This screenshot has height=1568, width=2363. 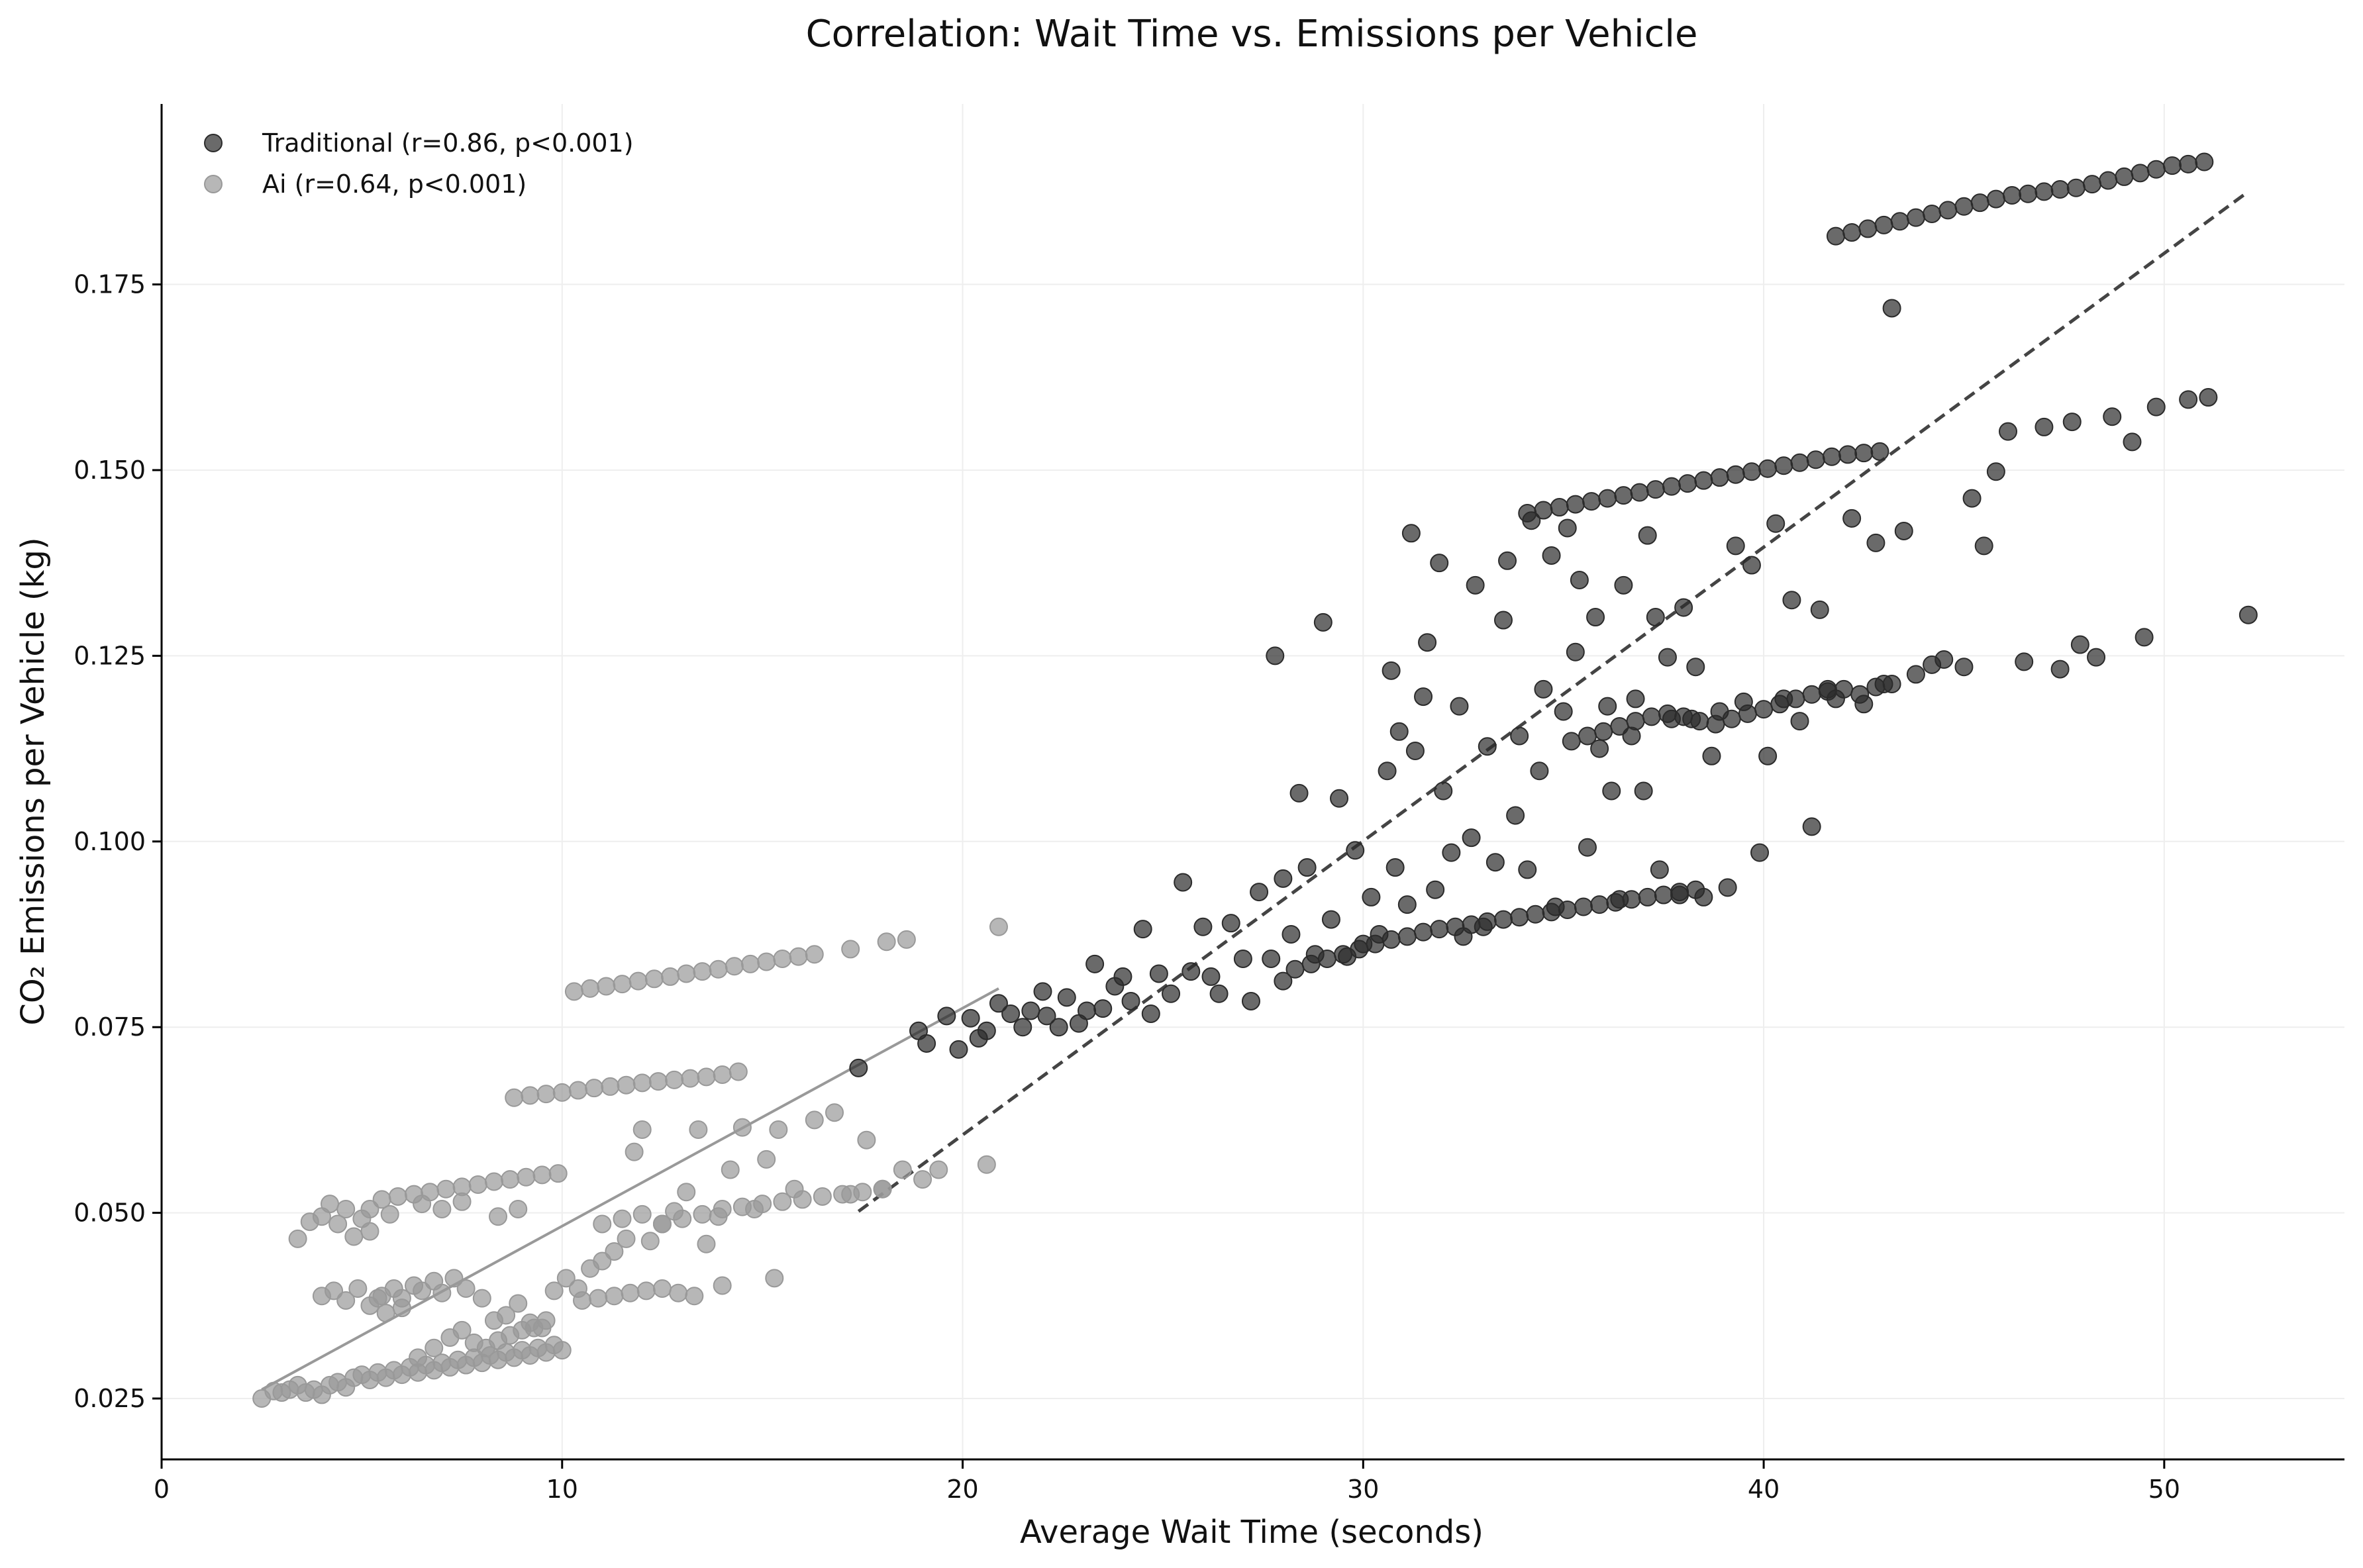 I want to click on x-tick-label: 0, so click(x=162, y=1489).